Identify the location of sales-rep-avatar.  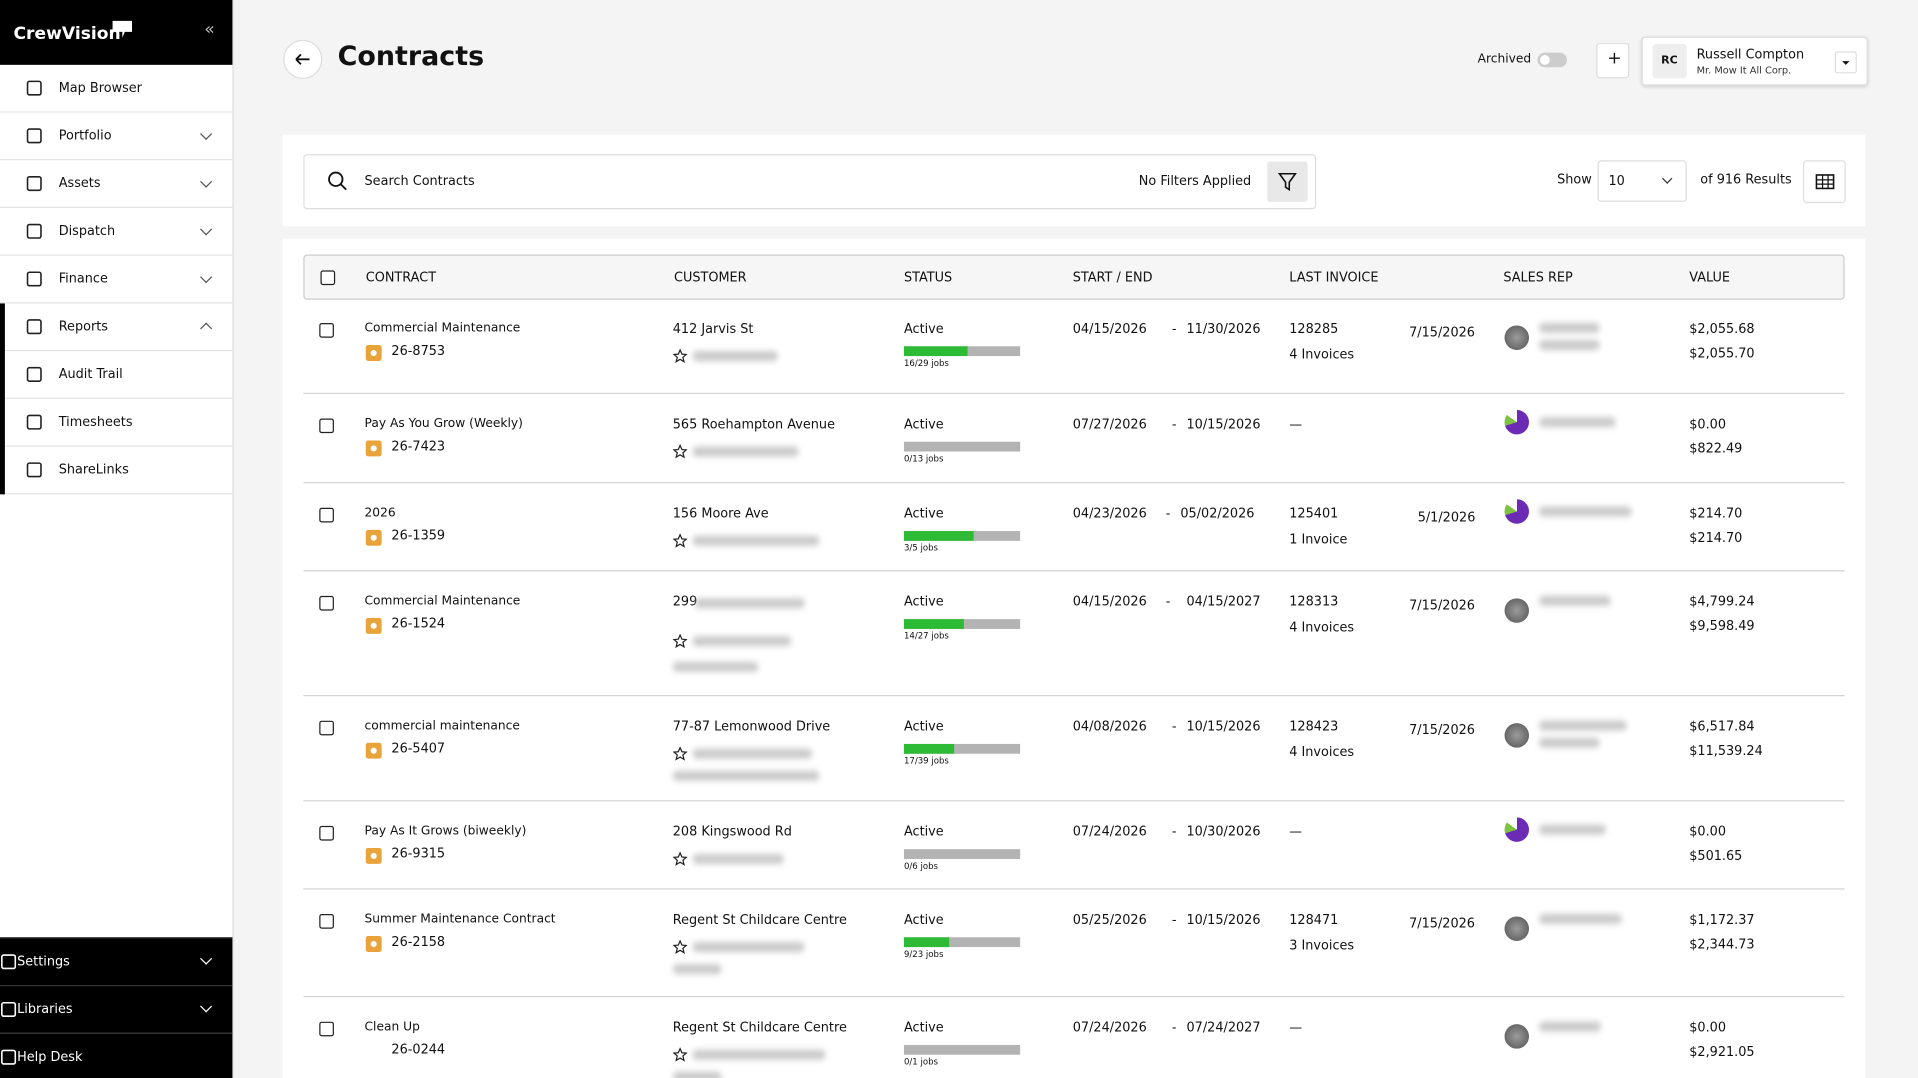
(1516, 1036).